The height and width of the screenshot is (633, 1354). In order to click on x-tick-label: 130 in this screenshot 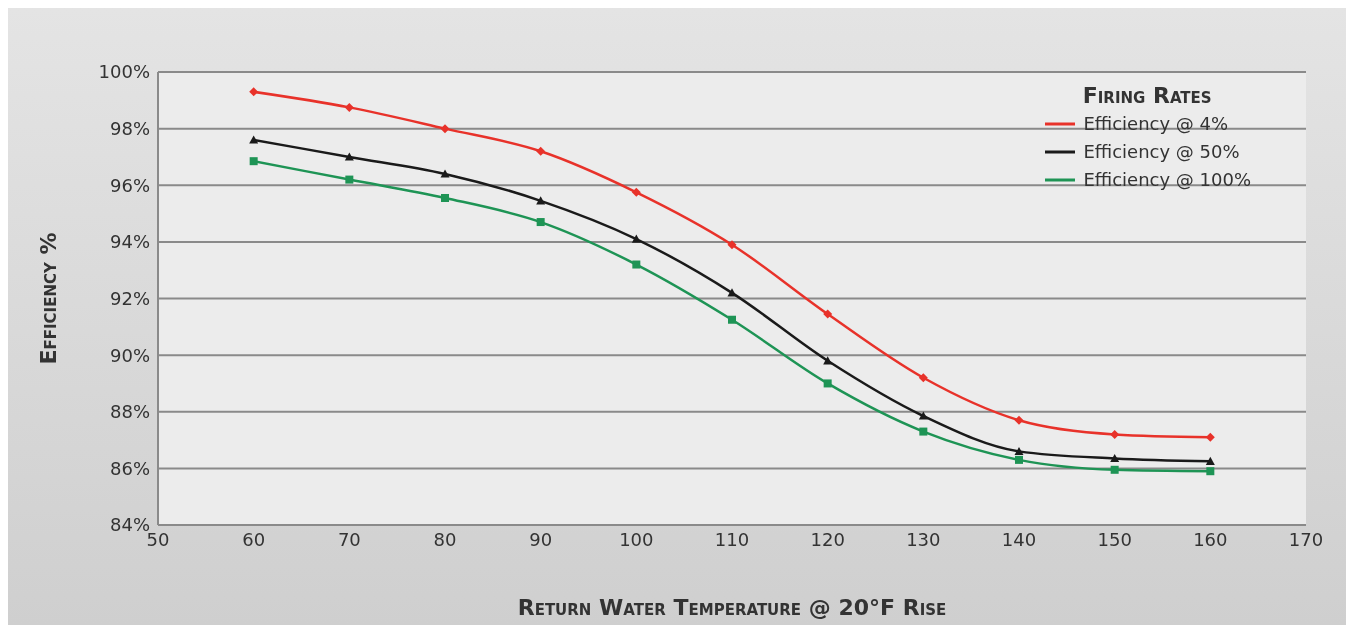, I will do `click(923, 539)`.